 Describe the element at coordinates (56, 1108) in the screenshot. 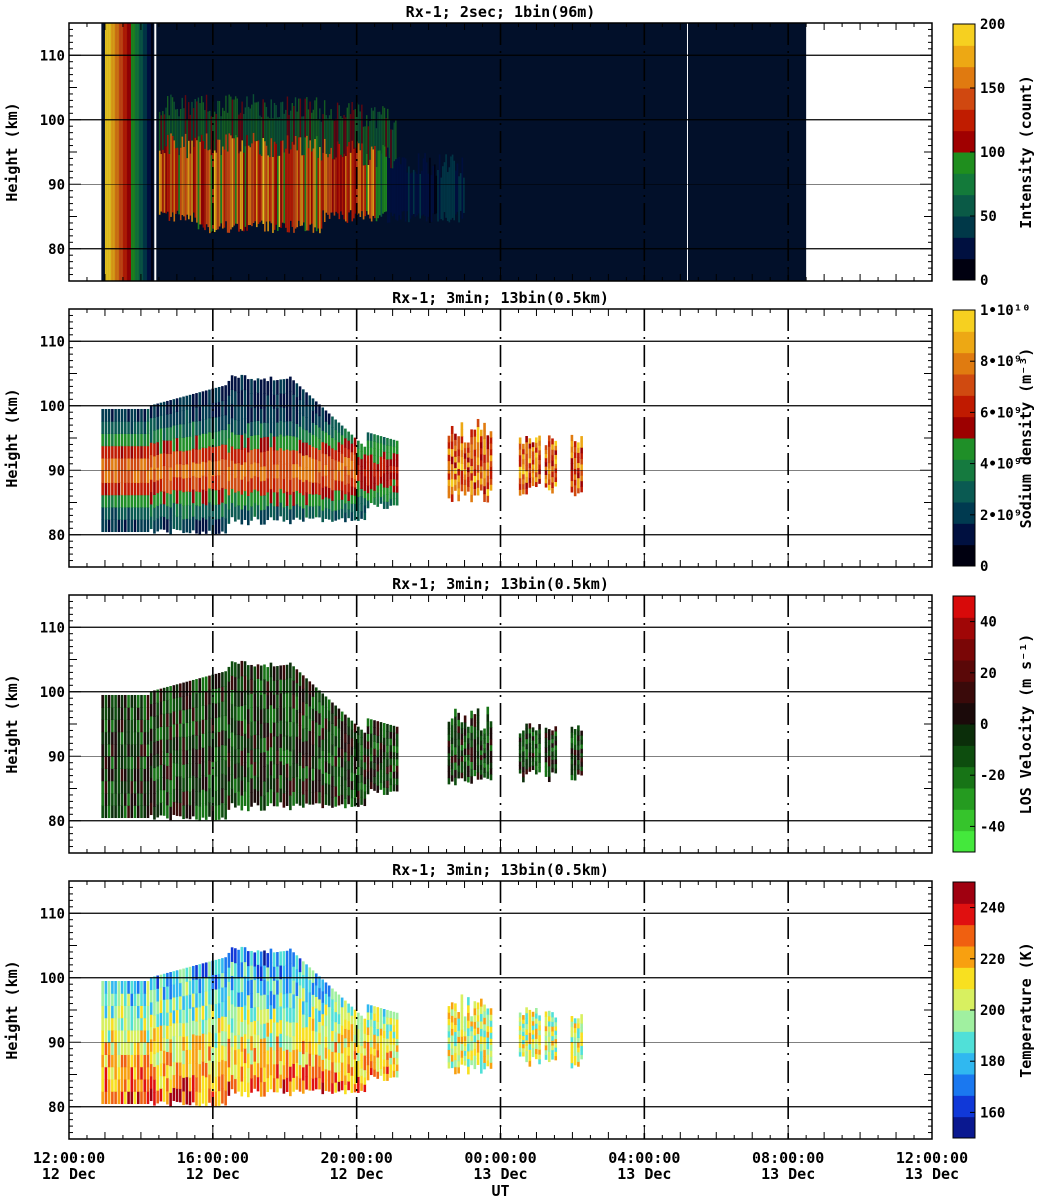

I see `y-tick-label: 80` at that location.